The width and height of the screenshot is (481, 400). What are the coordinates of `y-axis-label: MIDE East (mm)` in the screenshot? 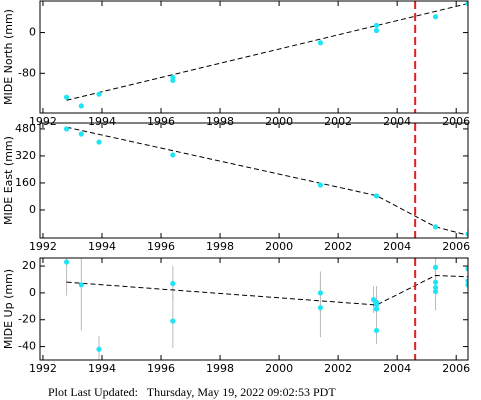 It's located at (8, 180).